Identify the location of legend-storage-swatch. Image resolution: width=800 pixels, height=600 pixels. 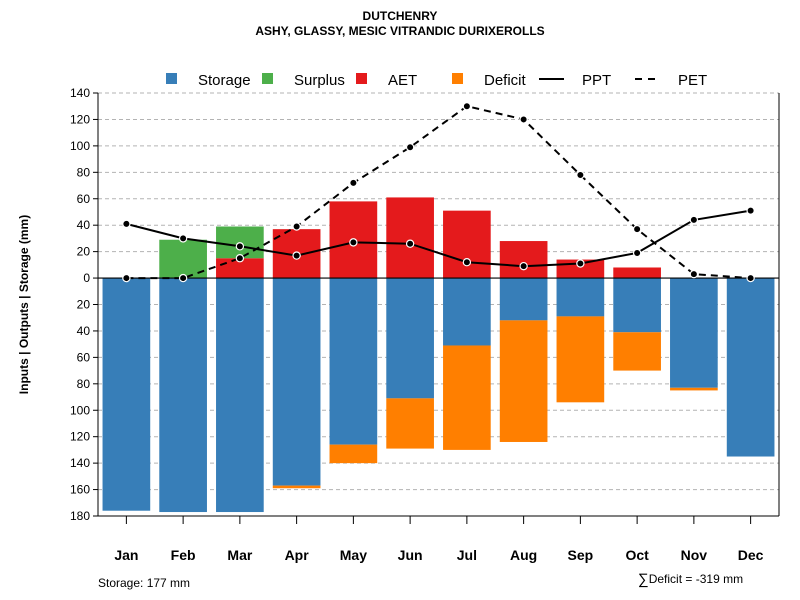
(171, 78).